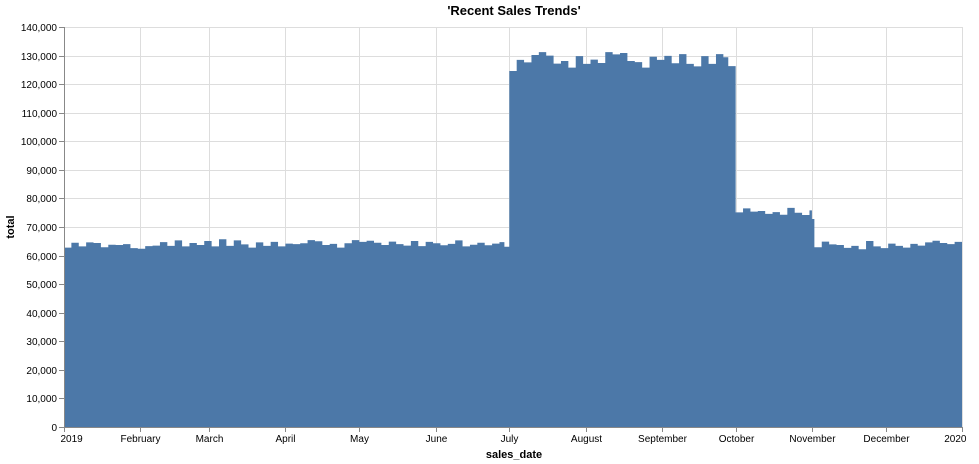 The image size is (979, 464). I want to click on y-tick-label: 70,000, so click(41, 228).